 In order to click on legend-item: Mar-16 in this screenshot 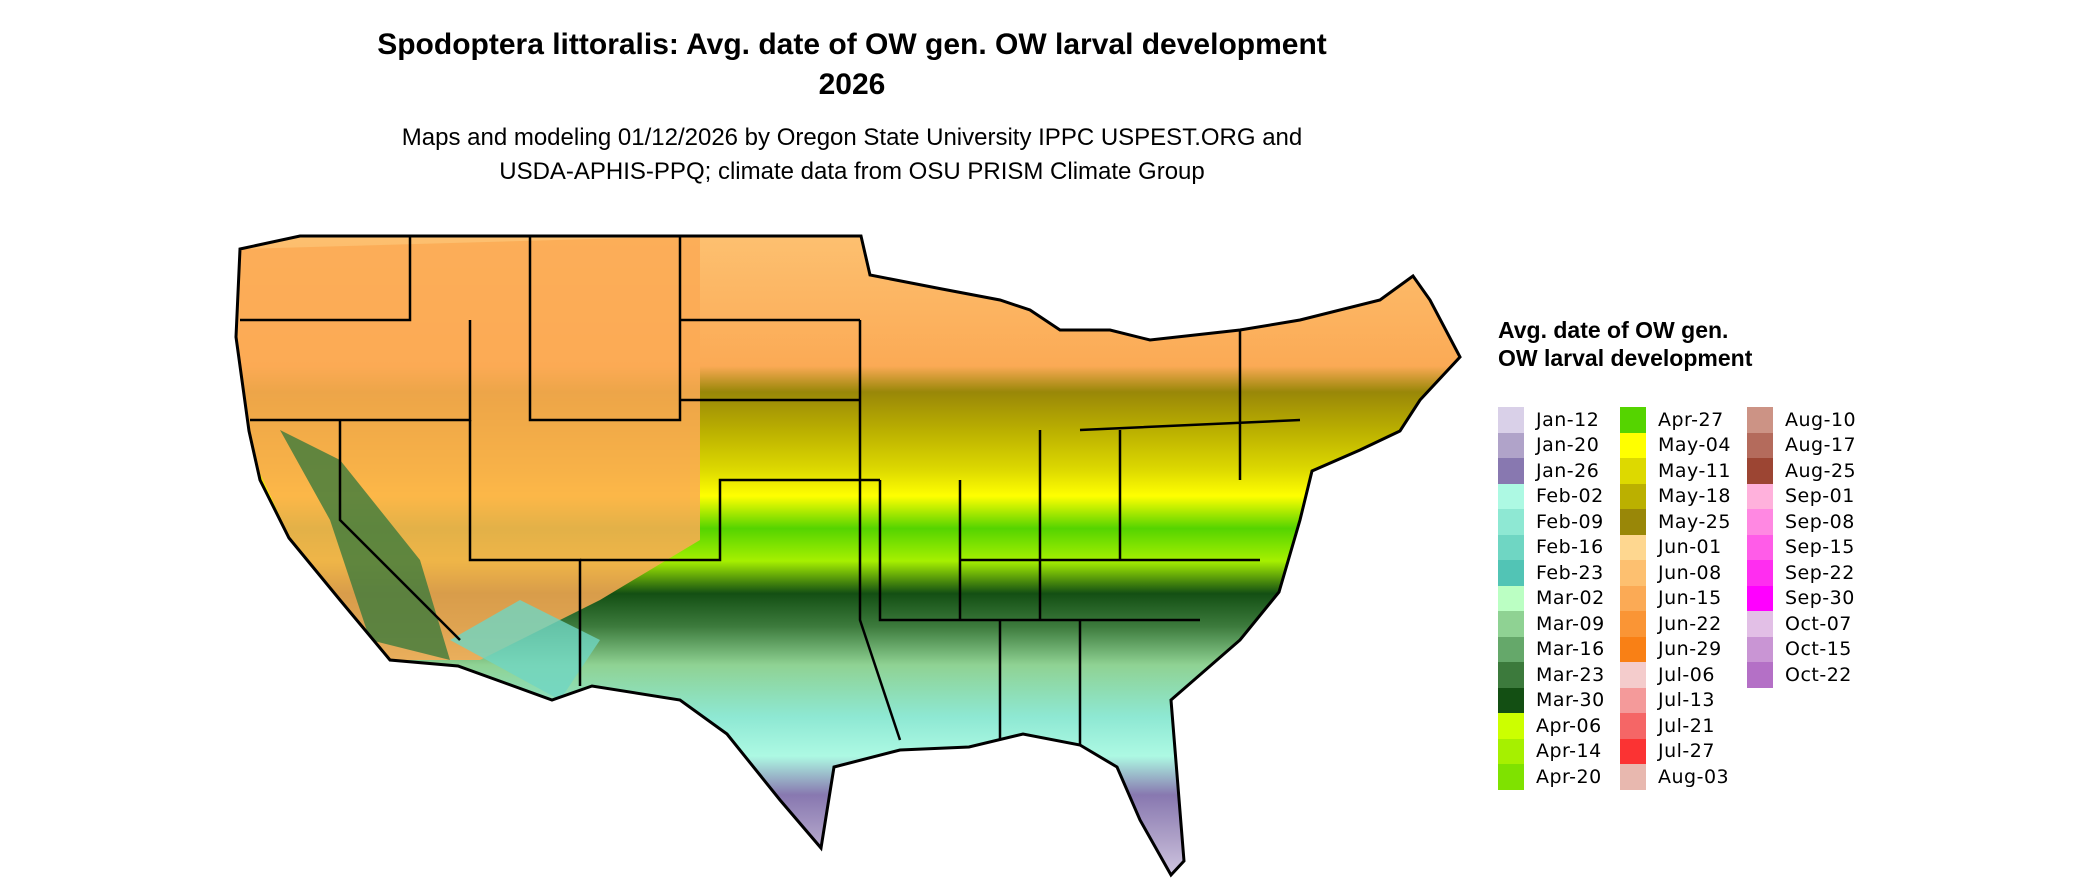, I will do `click(1551, 649)`.